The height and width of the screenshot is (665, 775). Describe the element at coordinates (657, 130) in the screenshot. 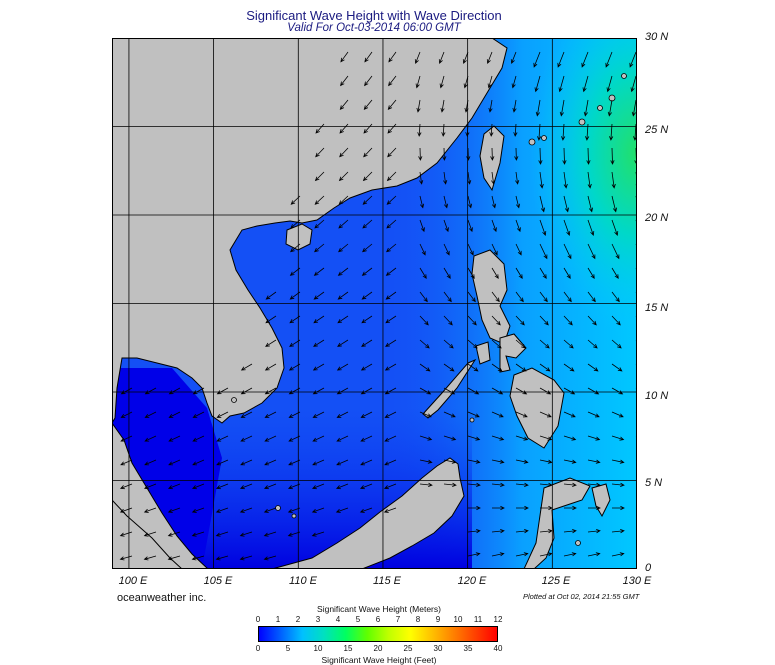

I see `lat-label-25n: 25 N` at that location.